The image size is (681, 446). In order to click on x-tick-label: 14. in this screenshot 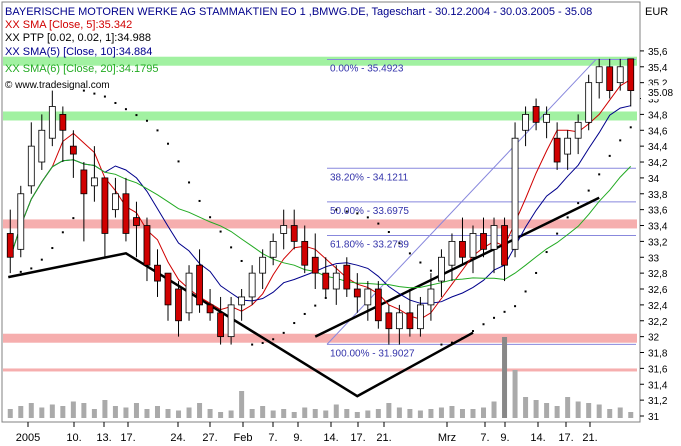, I will do `click(330, 438)`.